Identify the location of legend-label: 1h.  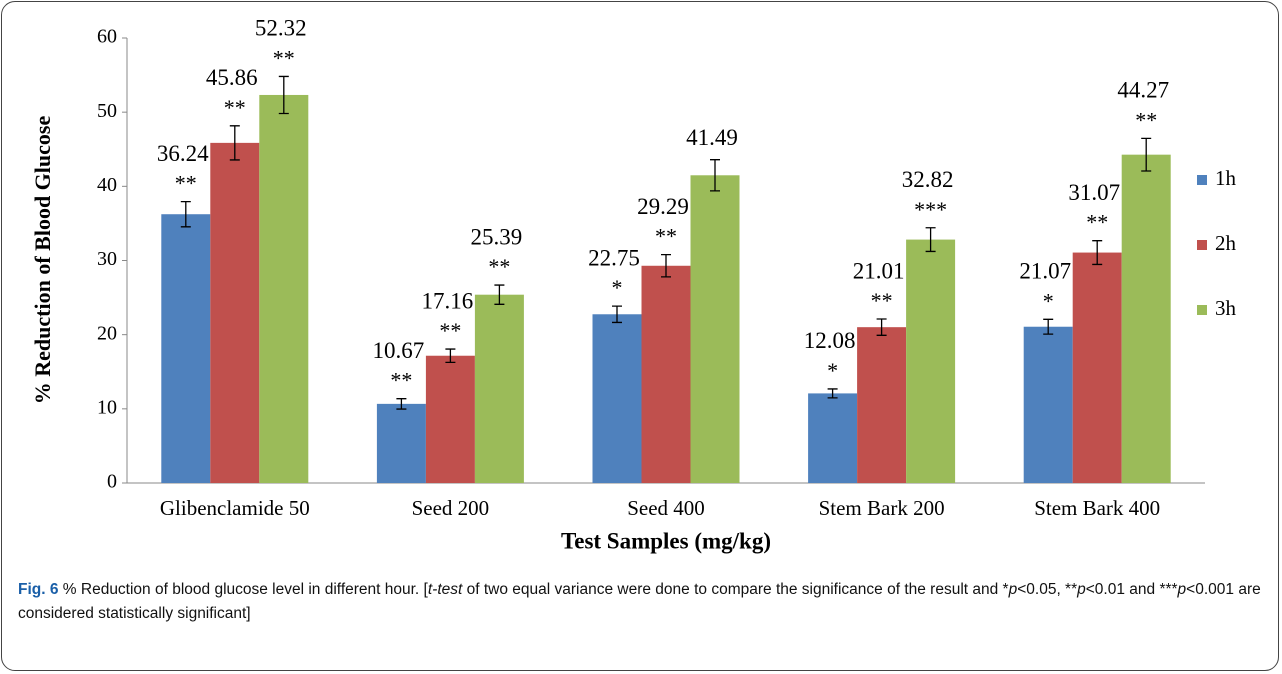
(1226, 178).